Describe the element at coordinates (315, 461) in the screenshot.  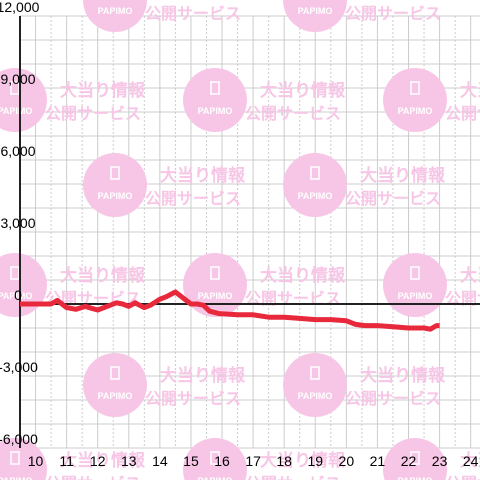
I see `x-tick-label: 19` at that location.